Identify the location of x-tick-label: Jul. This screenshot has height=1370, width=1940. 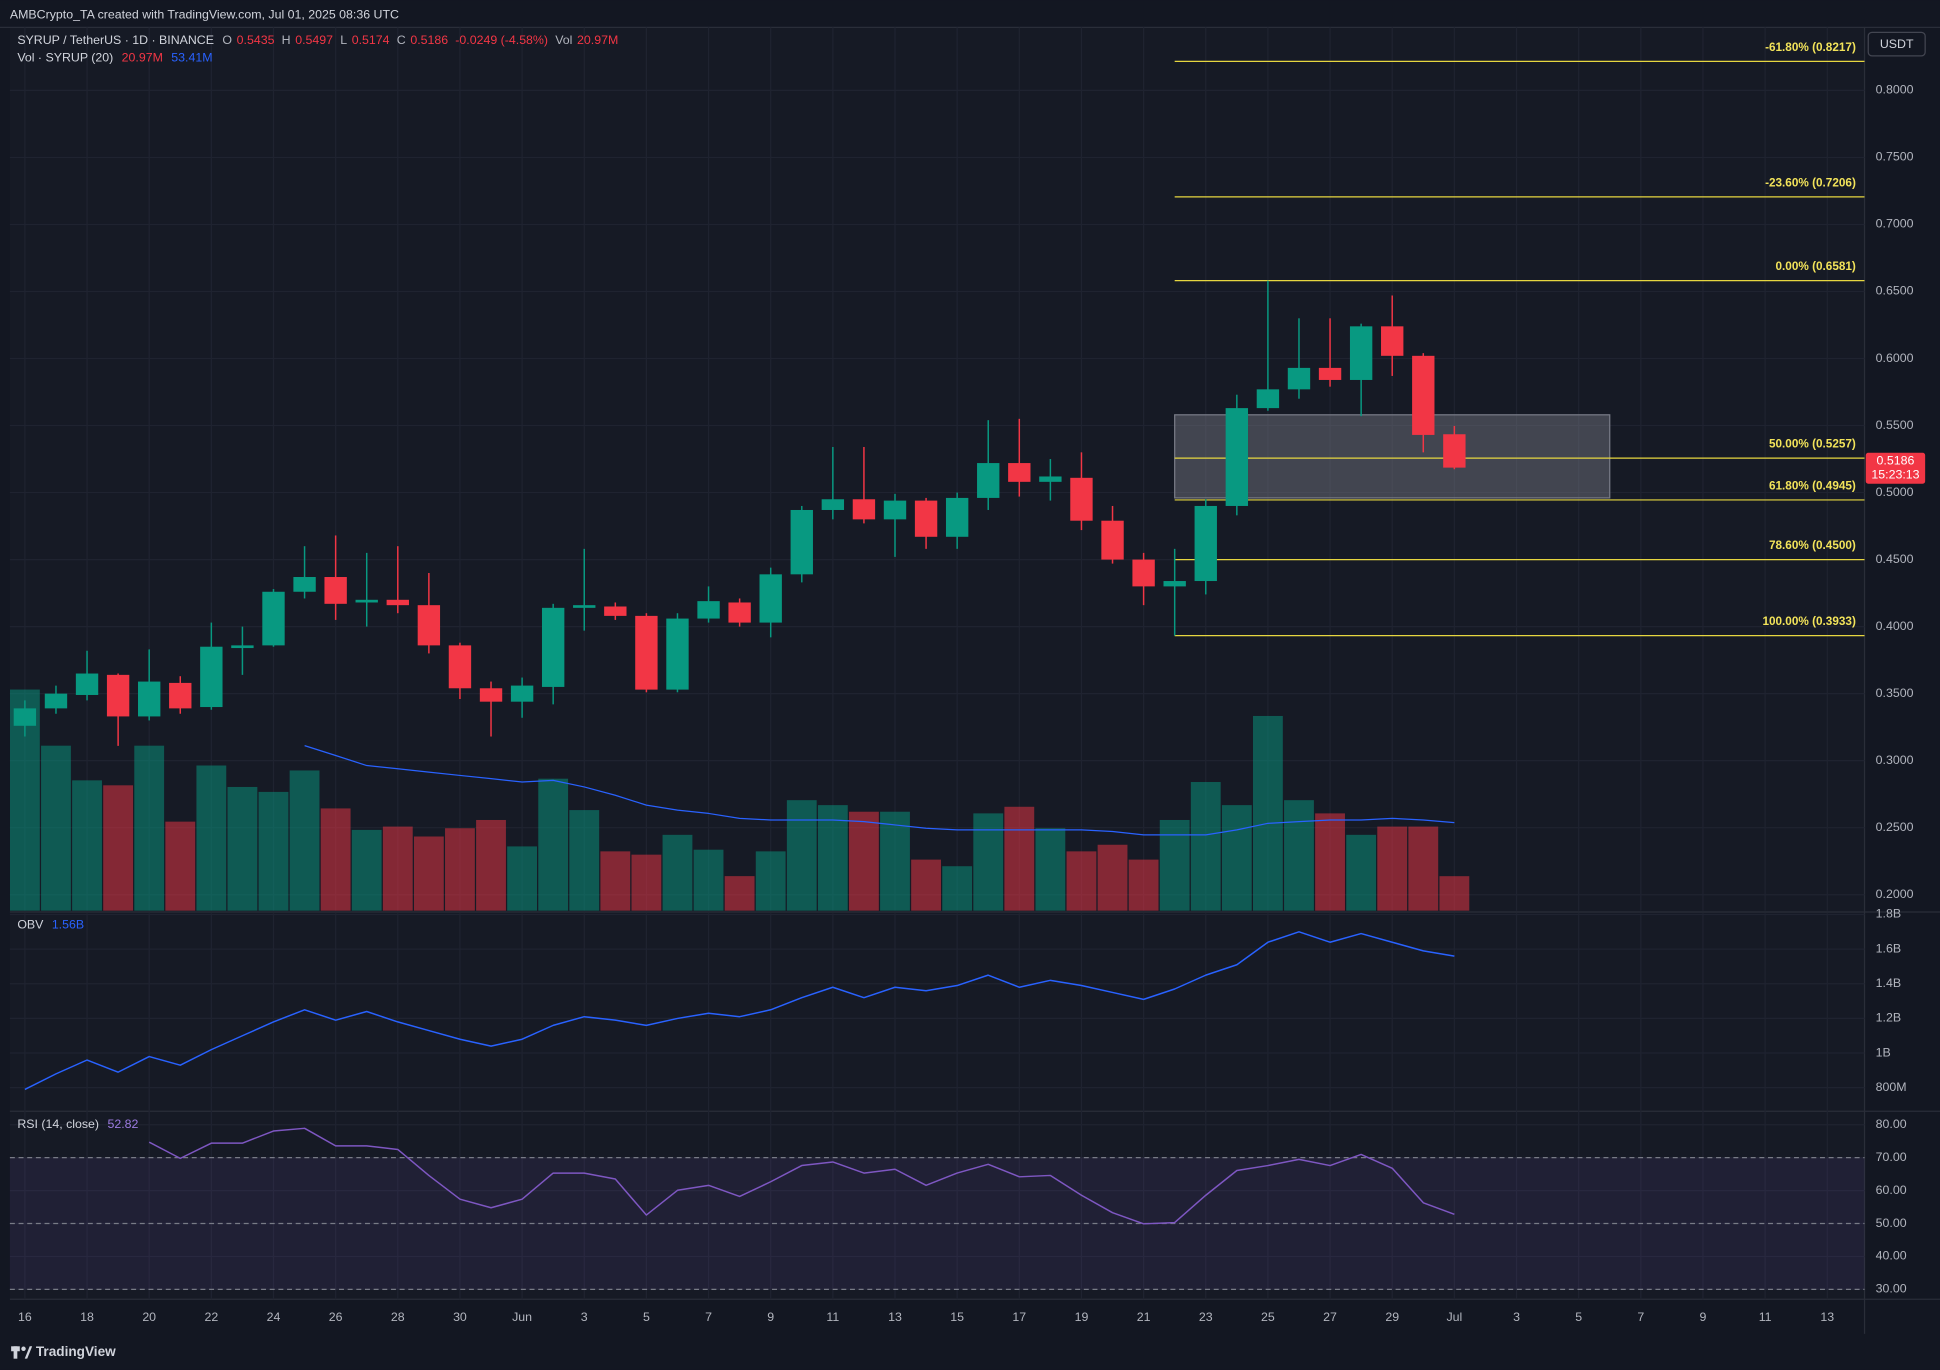
(1454, 1317).